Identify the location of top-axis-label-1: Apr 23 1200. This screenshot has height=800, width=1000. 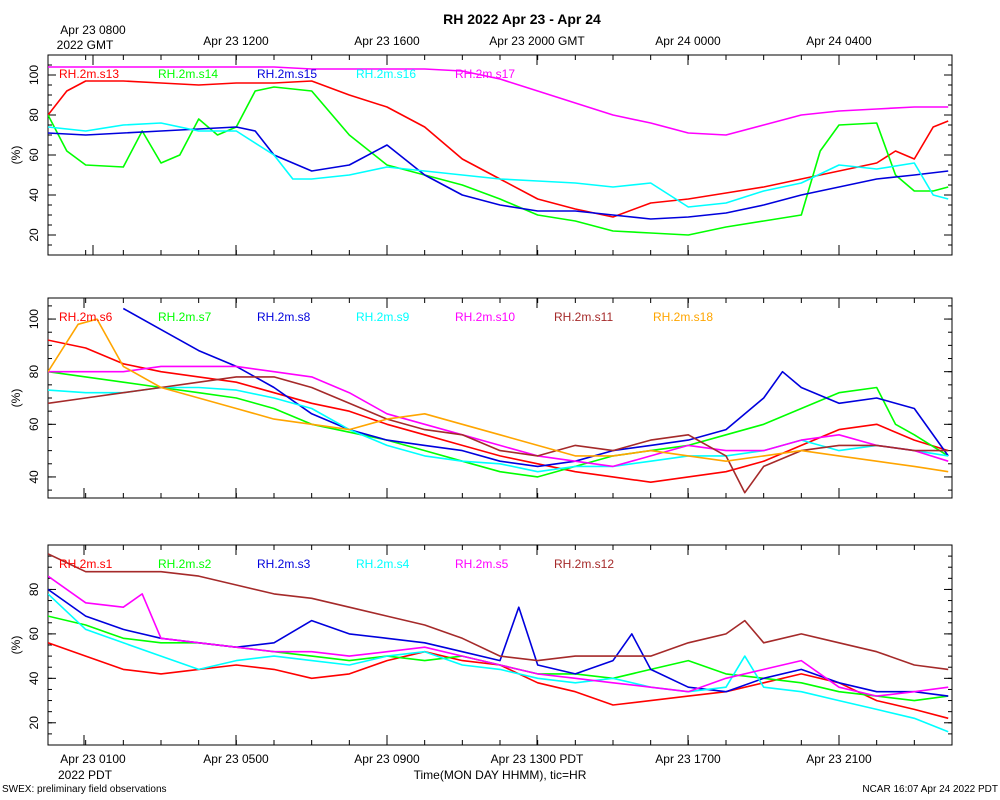
(236, 41).